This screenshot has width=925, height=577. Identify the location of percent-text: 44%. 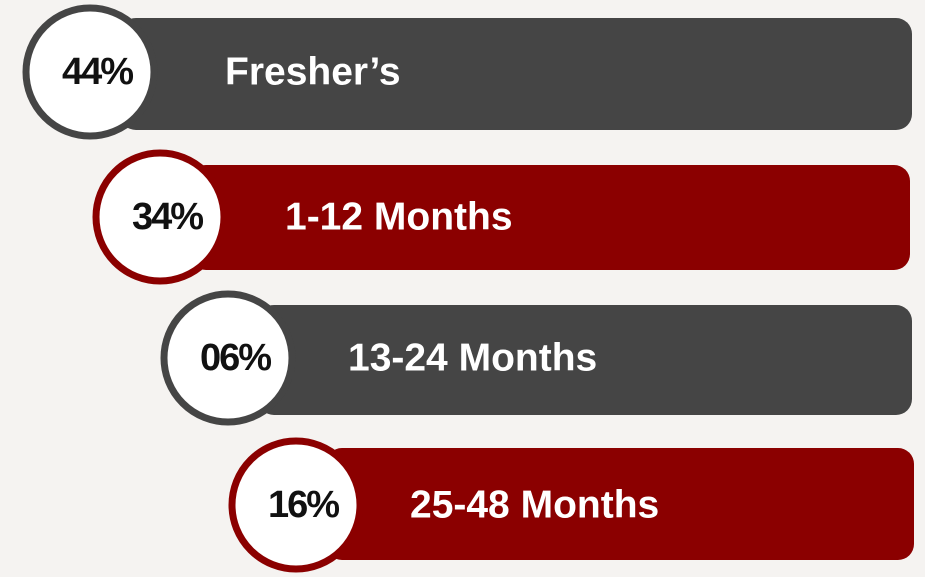
(97, 72).